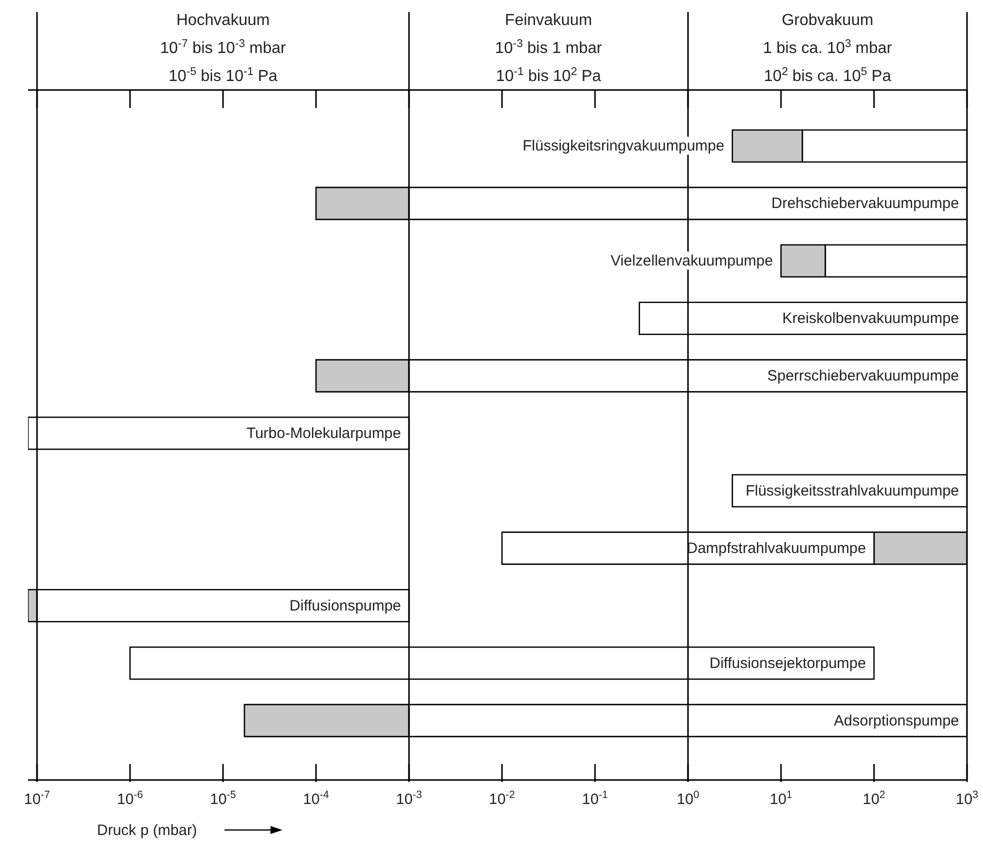 The height and width of the screenshot is (849, 983). I want to click on y-tick-label: Drehschiebervakuumpumpe, so click(865, 203).